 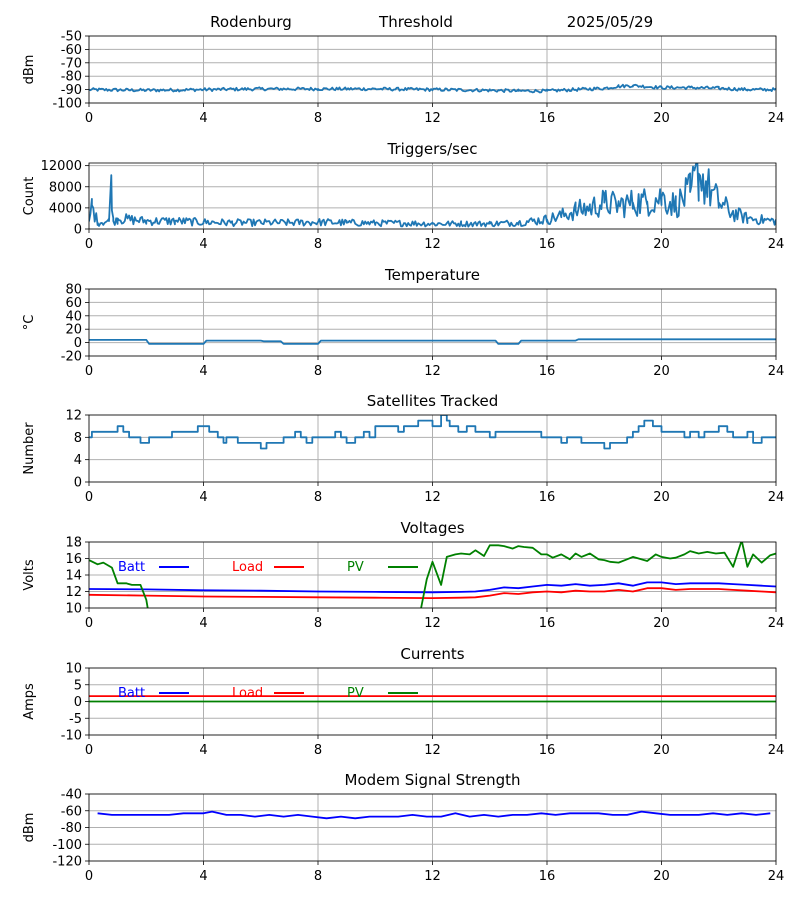 I want to click on modem-plot-area, so click(x=434, y=815).